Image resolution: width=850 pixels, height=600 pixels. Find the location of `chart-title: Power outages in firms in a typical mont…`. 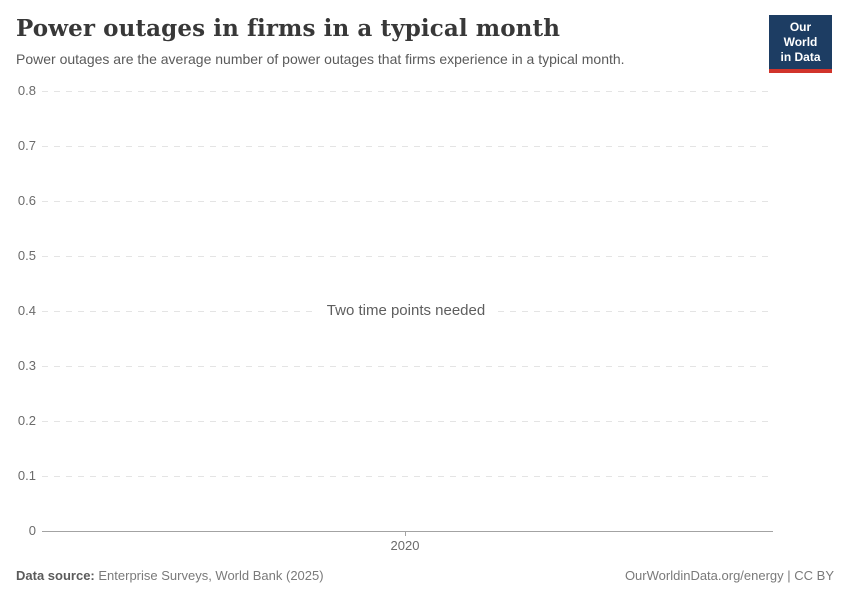

chart-title: Power outages in firms in a typical mont… is located at coordinates (288, 28).